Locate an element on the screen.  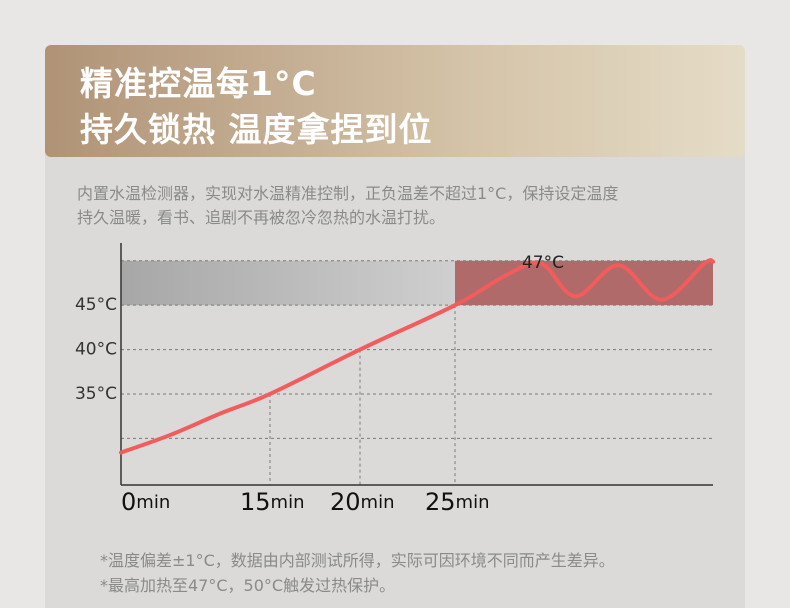
x-tick-label: 0min is located at coordinates (145, 502).